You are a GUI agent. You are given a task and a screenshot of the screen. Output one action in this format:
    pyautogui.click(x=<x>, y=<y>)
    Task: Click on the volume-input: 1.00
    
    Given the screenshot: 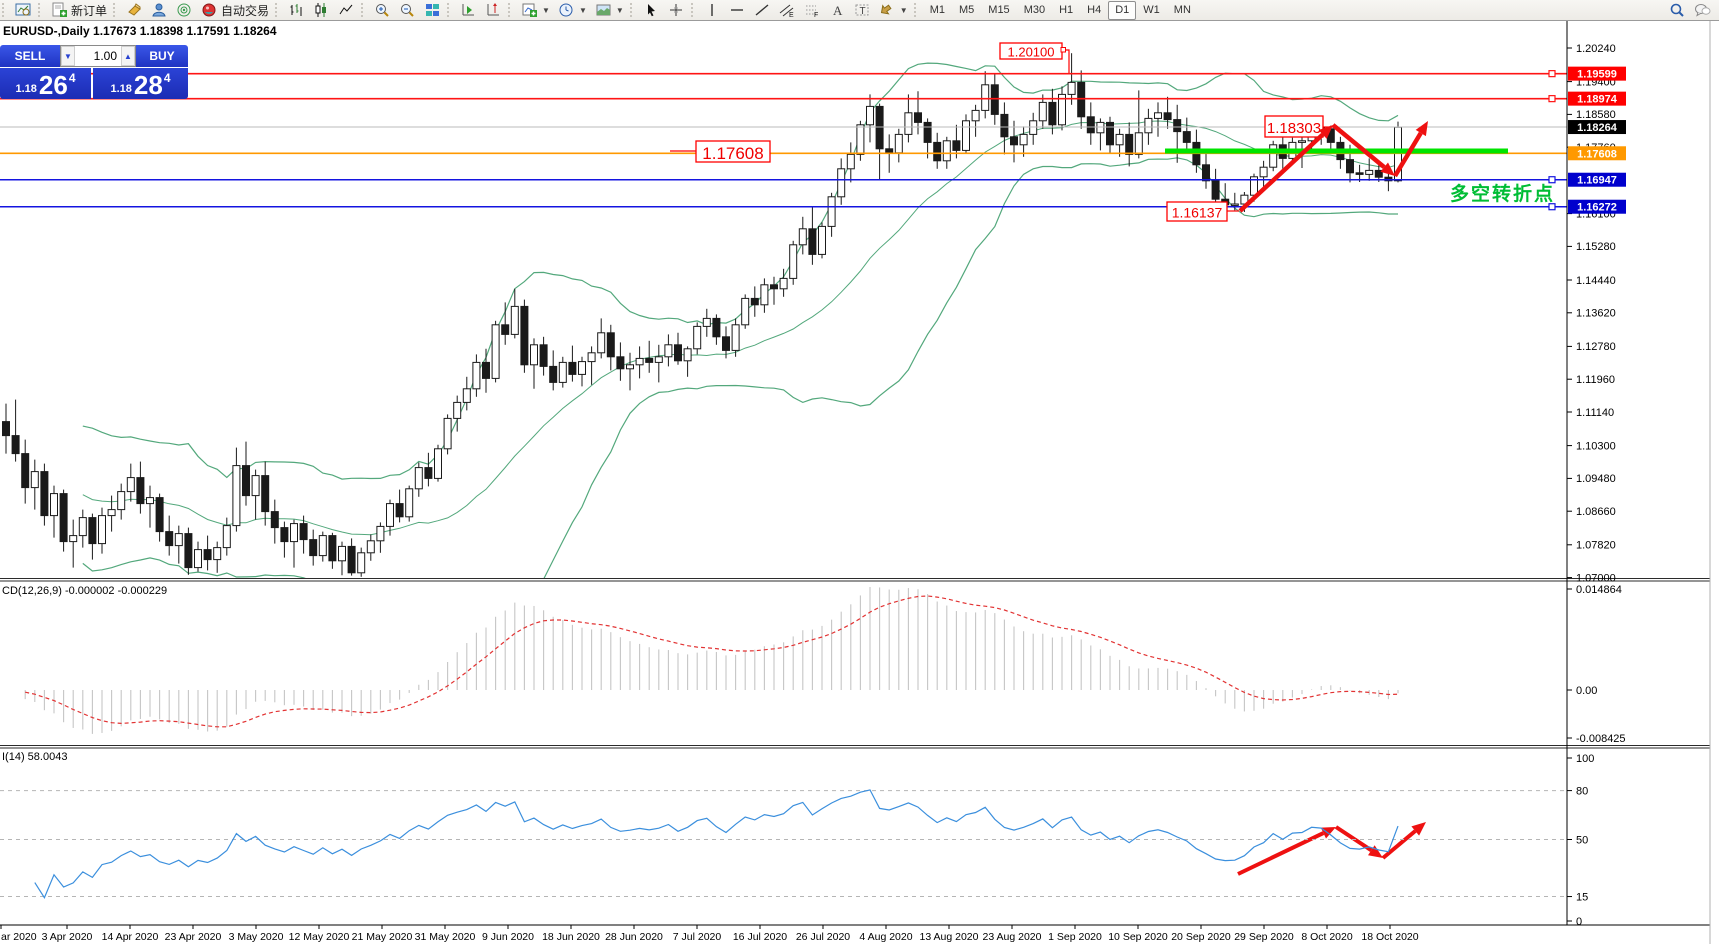 What is the action you would take?
    pyautogui.click(x=105, y=56)
    